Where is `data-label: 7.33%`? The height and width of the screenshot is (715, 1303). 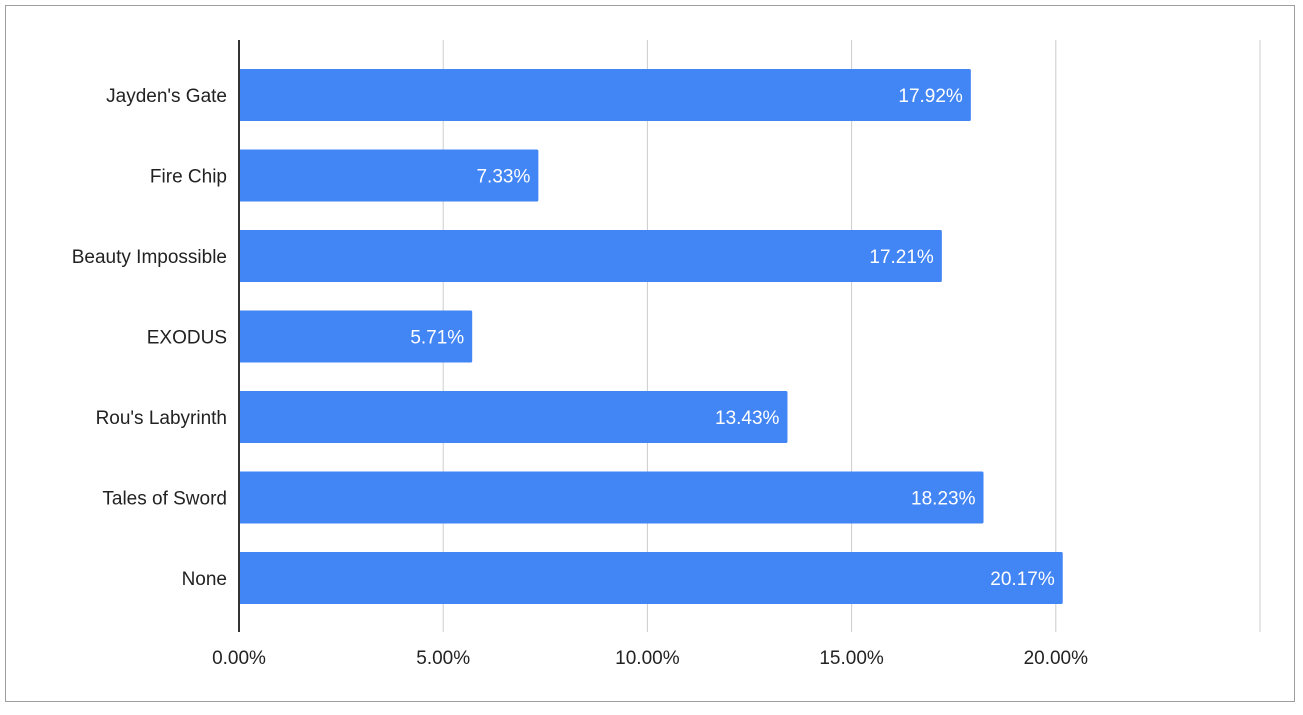 data-label: 7.33% is located at coordinates (503, 177).